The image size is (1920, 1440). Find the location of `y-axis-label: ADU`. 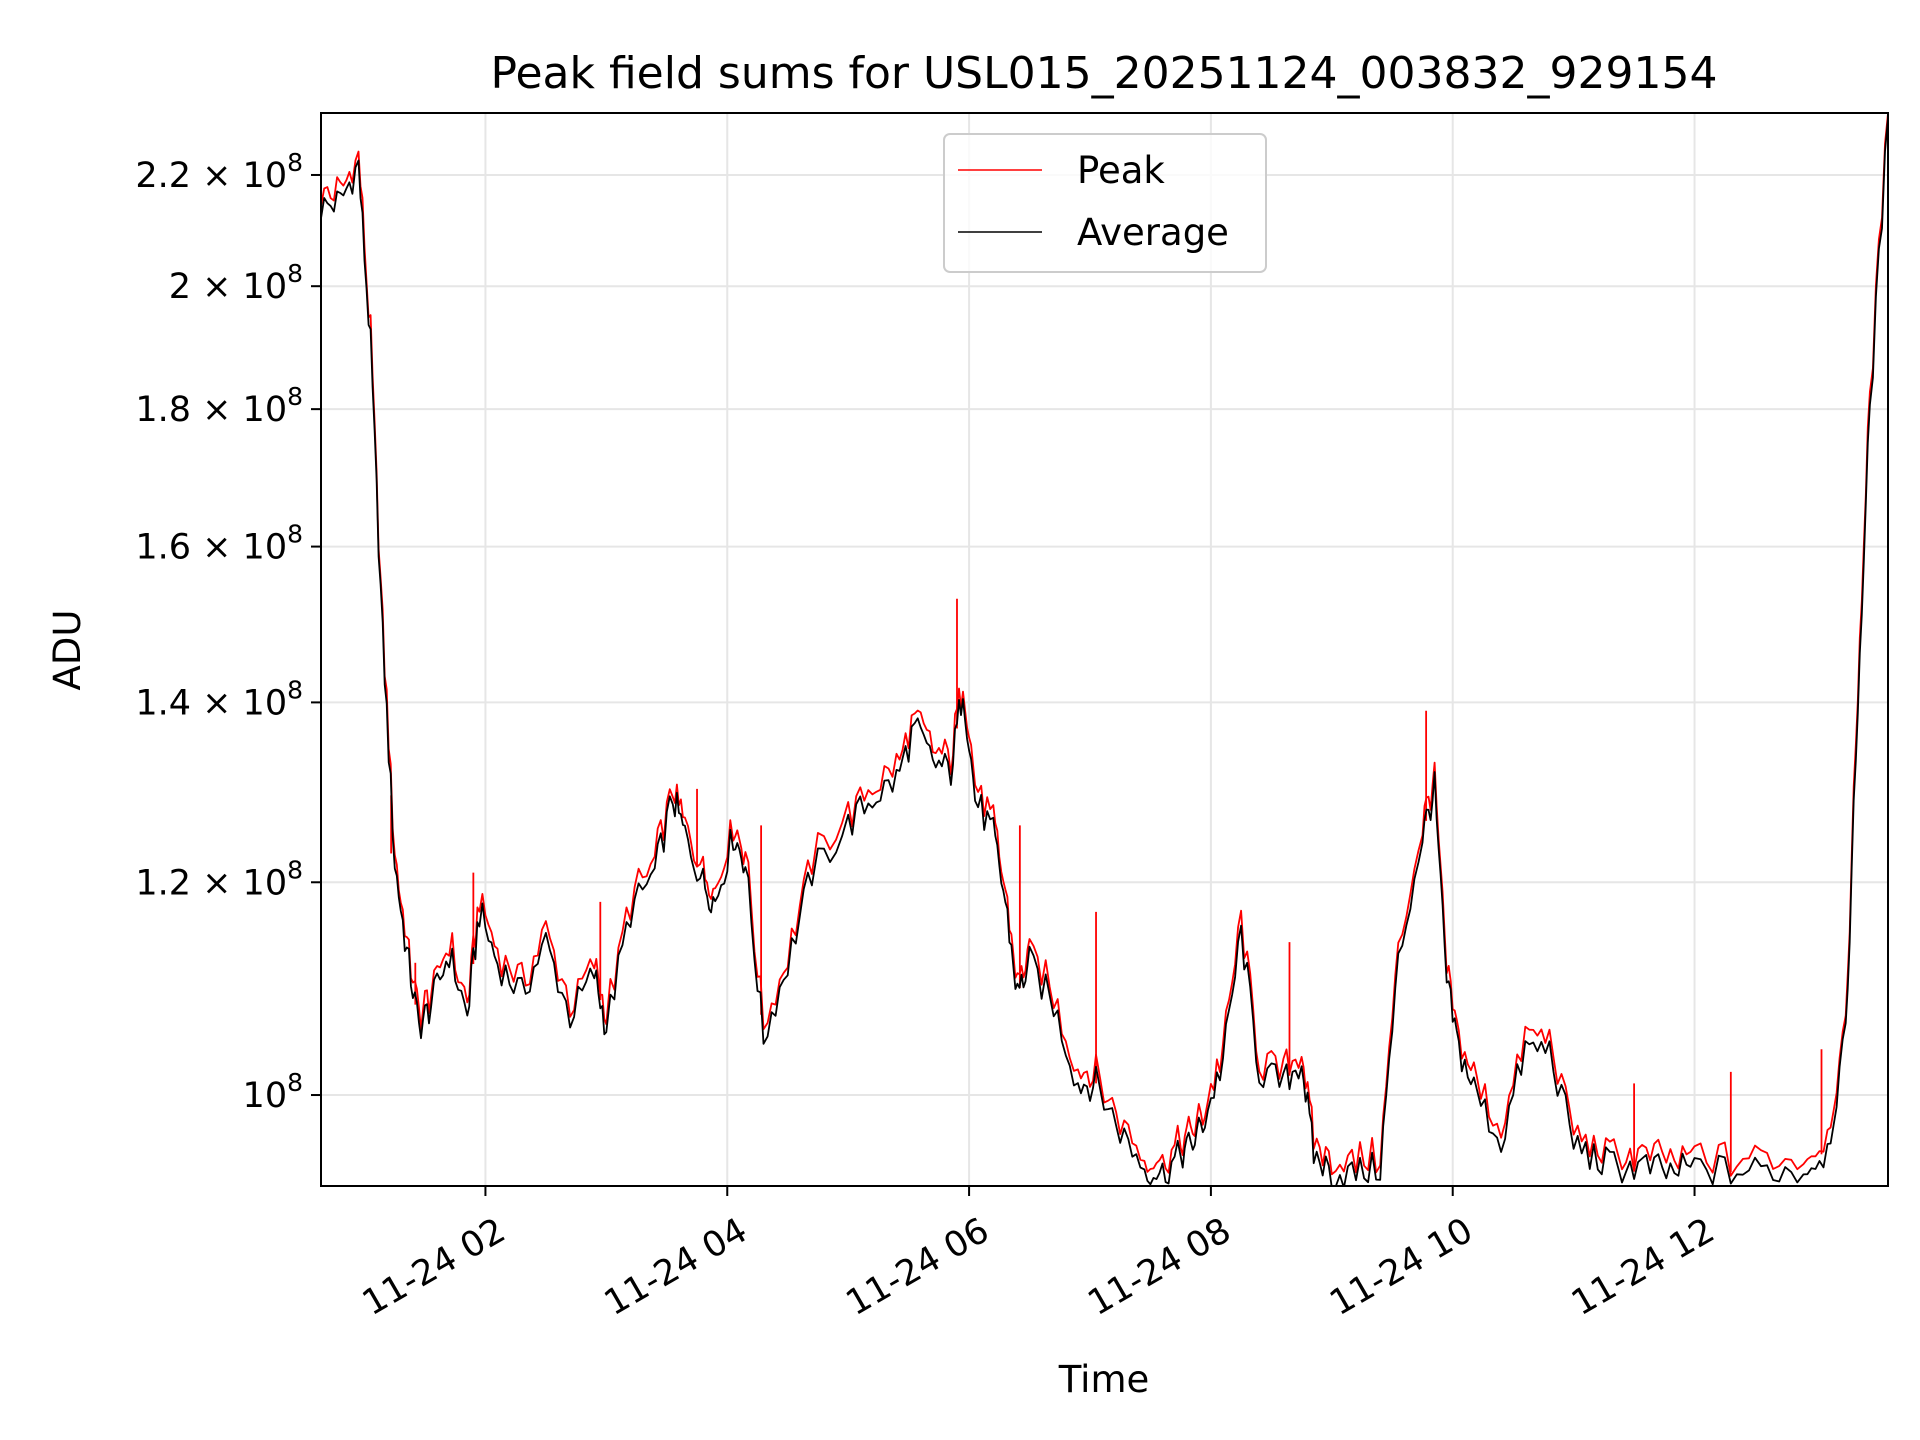

y-axis-label: ADU is located at coordinates (67, 650).